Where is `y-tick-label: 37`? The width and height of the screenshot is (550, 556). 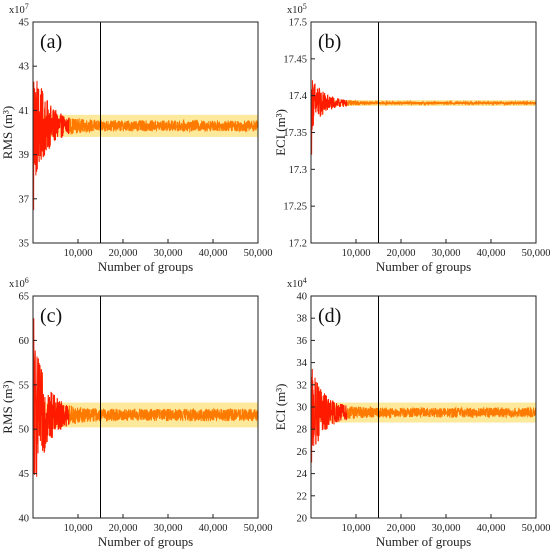 y-tick-label: 37 is located at coordinates (24, 199).